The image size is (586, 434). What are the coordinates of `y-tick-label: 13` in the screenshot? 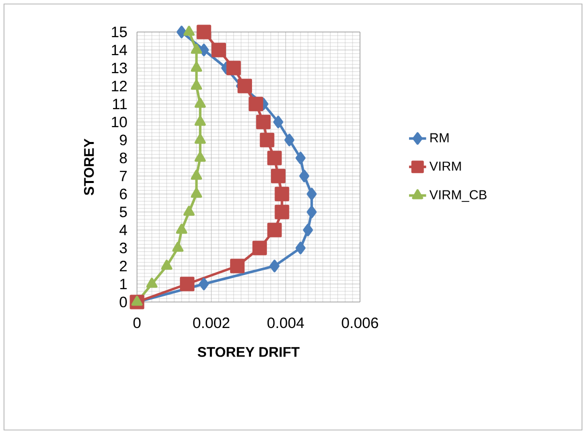 It's located at (119, 68).